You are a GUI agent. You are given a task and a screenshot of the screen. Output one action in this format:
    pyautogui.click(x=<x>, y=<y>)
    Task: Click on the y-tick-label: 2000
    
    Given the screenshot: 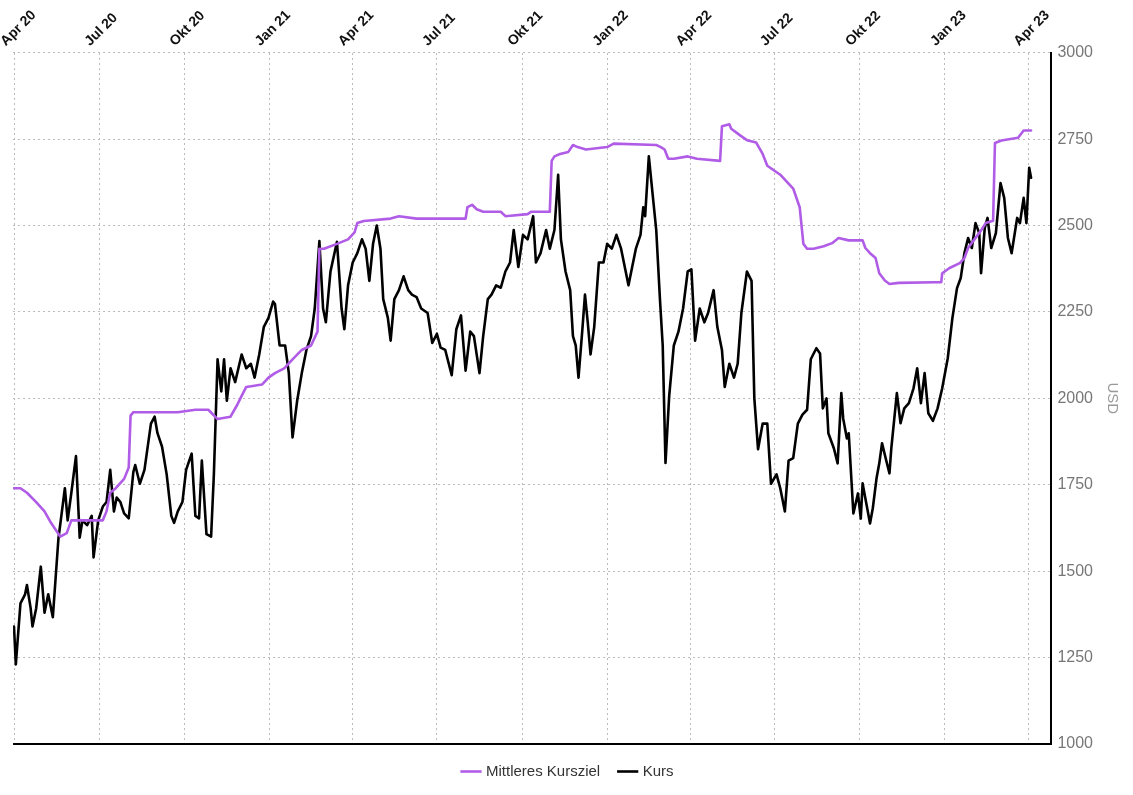 What is the action you would take?
    pyautogui.click(x=1075, y=397)
    